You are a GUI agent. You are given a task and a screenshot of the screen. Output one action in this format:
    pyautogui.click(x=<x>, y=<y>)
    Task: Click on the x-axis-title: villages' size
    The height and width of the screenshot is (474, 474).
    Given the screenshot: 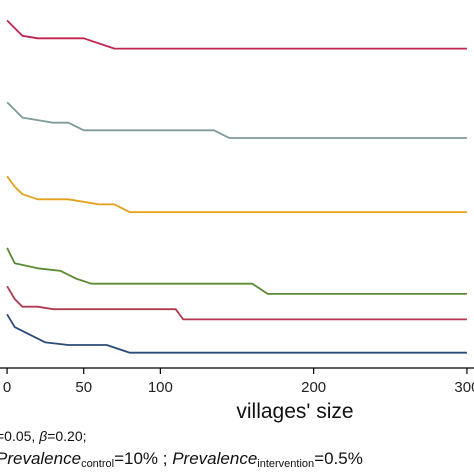 What is the action you would take?
    pyautogui.click(x=294, y=411)
    